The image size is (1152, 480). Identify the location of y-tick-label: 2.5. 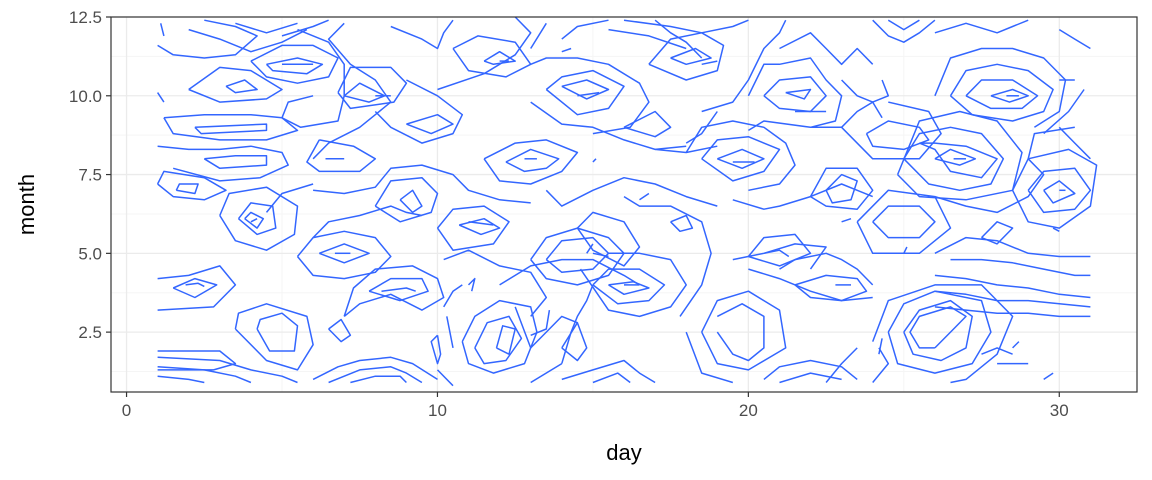
(90, 332).